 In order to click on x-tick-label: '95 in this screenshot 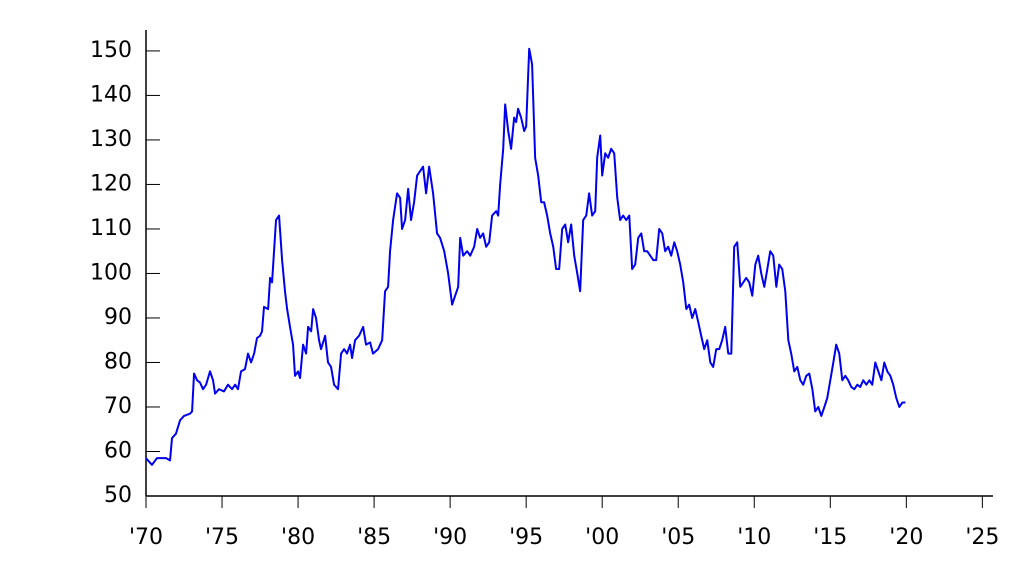, I will do `click(526, 537)`.